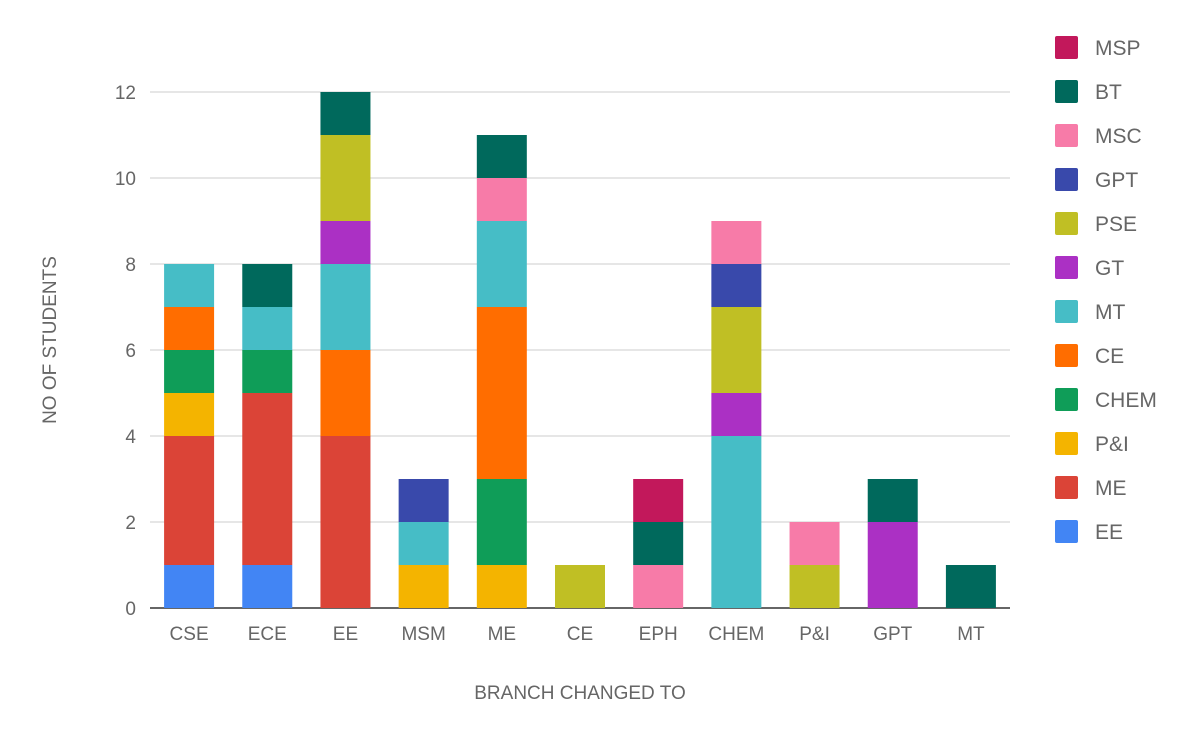 Image resolution: width=1200 pixels, height=747 pixels. What do you see at coordinates (189, 414) in the screenshot?
I see `bar-segment-CSE-P&I` at bounding box center [189, 414].